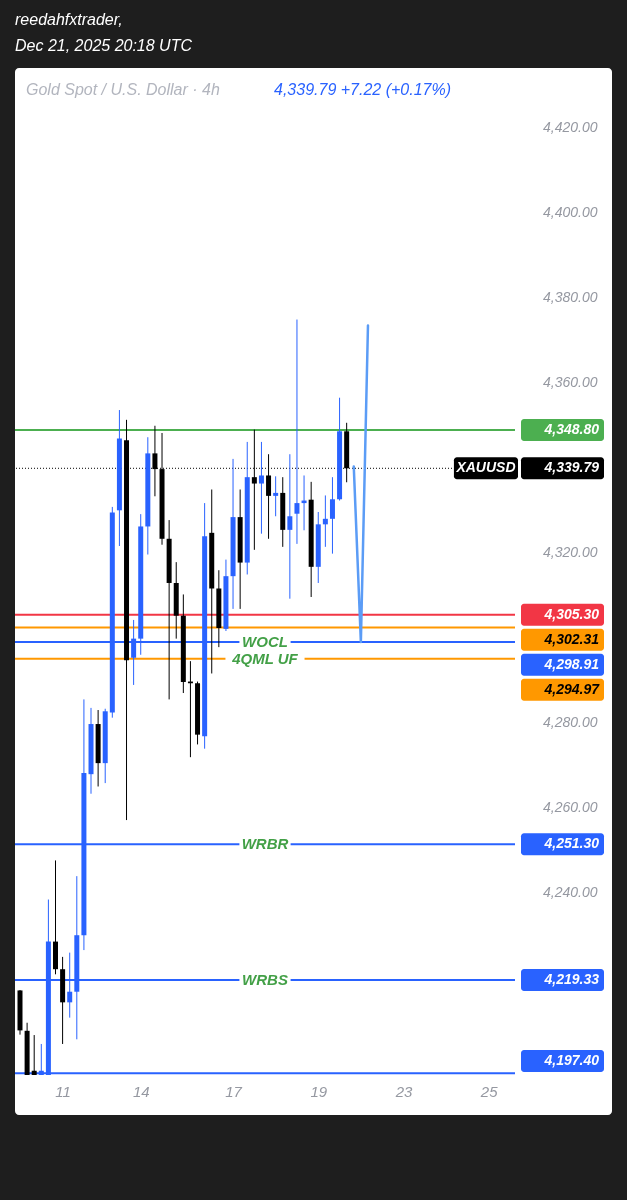  Describe the element at coordinates (570, 551) in the screenshot. I see `y-tick-label: 4,320.00` at that location.